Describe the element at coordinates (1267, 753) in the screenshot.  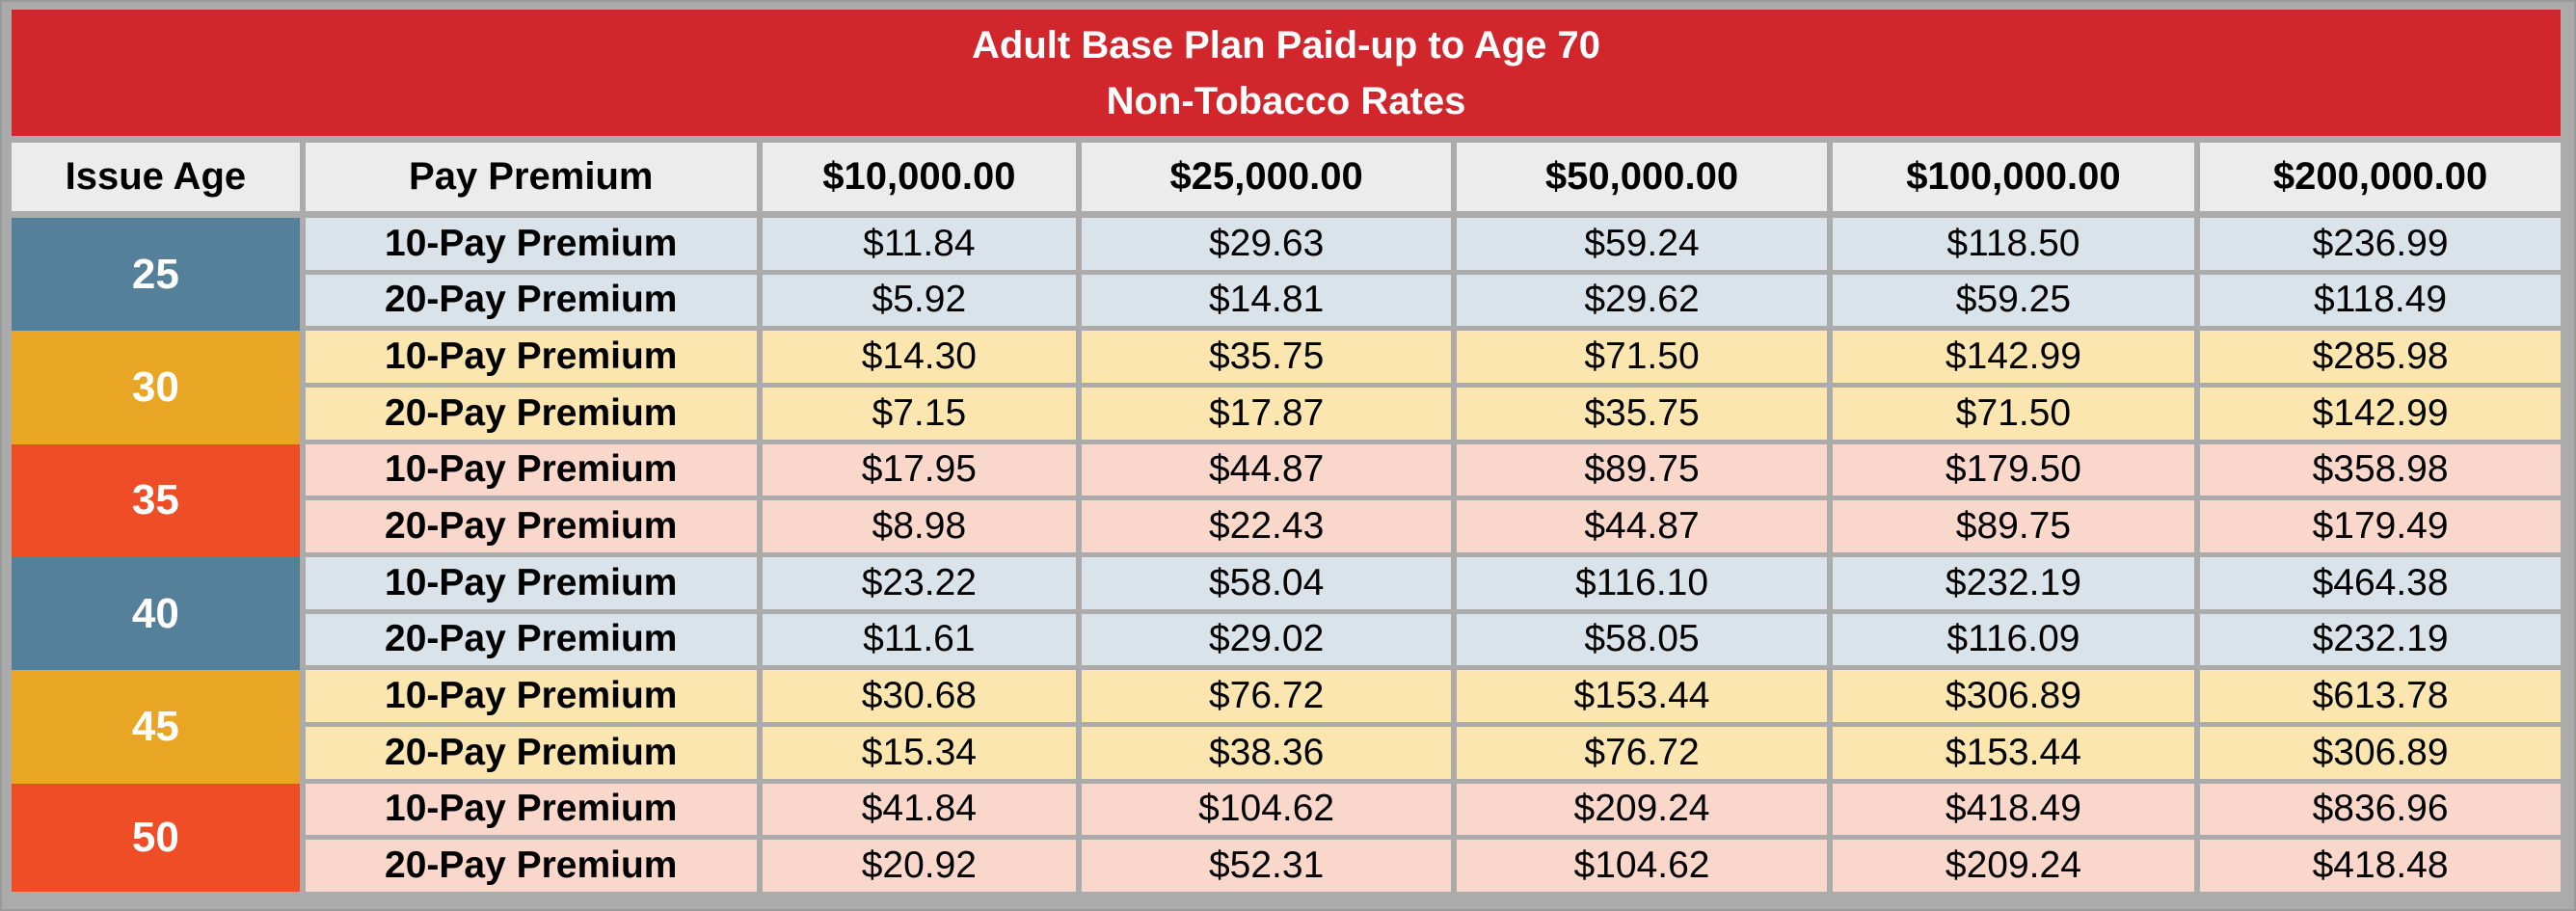
I see `premium-value-cell: $38.36` at that location.